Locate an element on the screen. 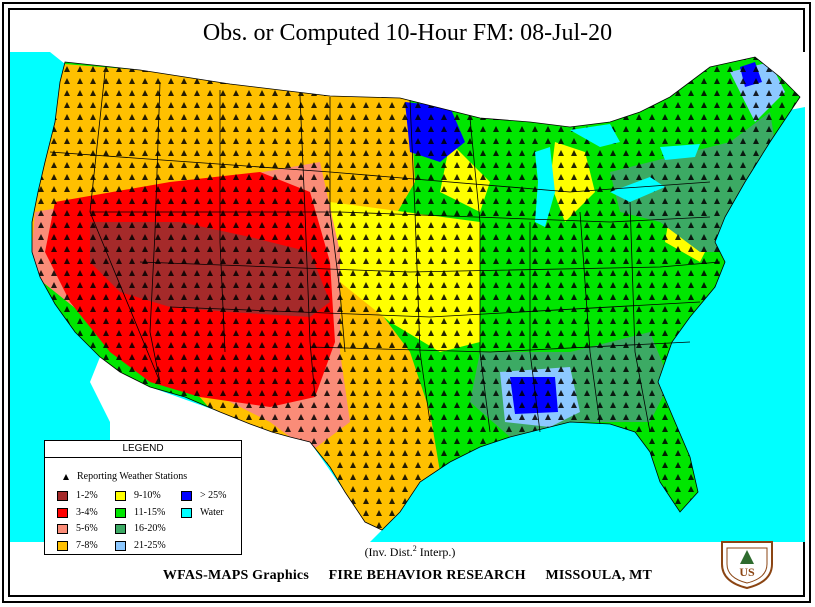 Image resolution: width=815 pixels, height=607 pixels. map-title: Obs. or Computed 10-Hour FM: 08-Jul-20 is located at coordinates (407, 33).